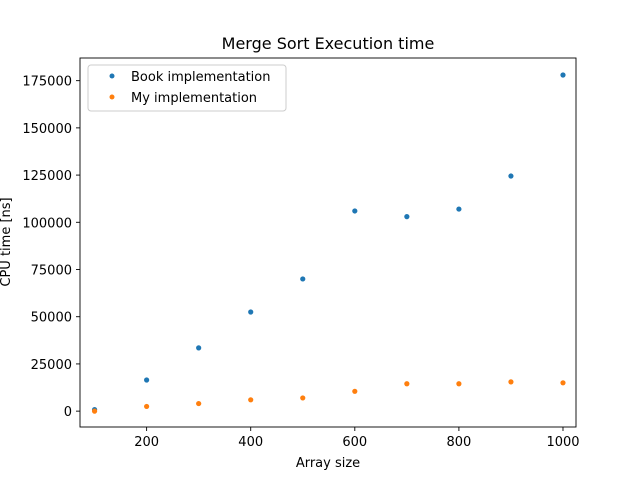 Image resolution: width=640 pixels, height=480 pixels. I want to click on y-axis-label: CPU time [ns], so click(7, 241).